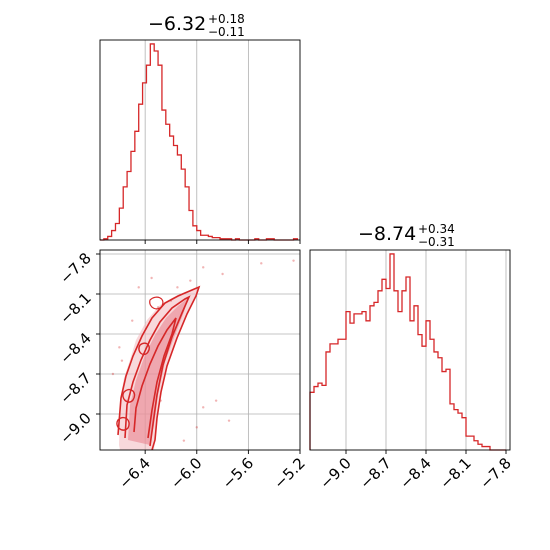 The width and height of the screenshot is (550, 550). I want to click on x-tick-label: −8.1, so click(455, 473).